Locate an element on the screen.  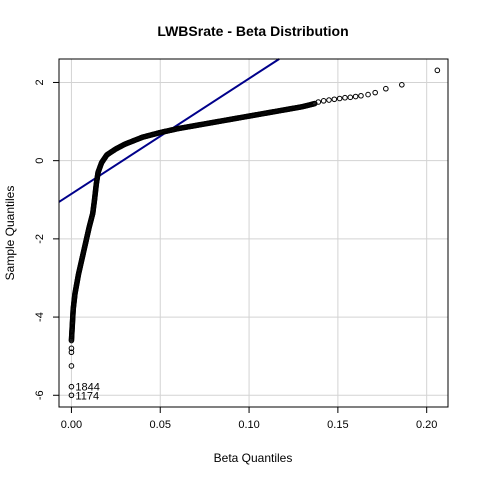
x-axis: 0.00 0.05 0.10 0.15 0.20 is located at coordinates (249, 419).